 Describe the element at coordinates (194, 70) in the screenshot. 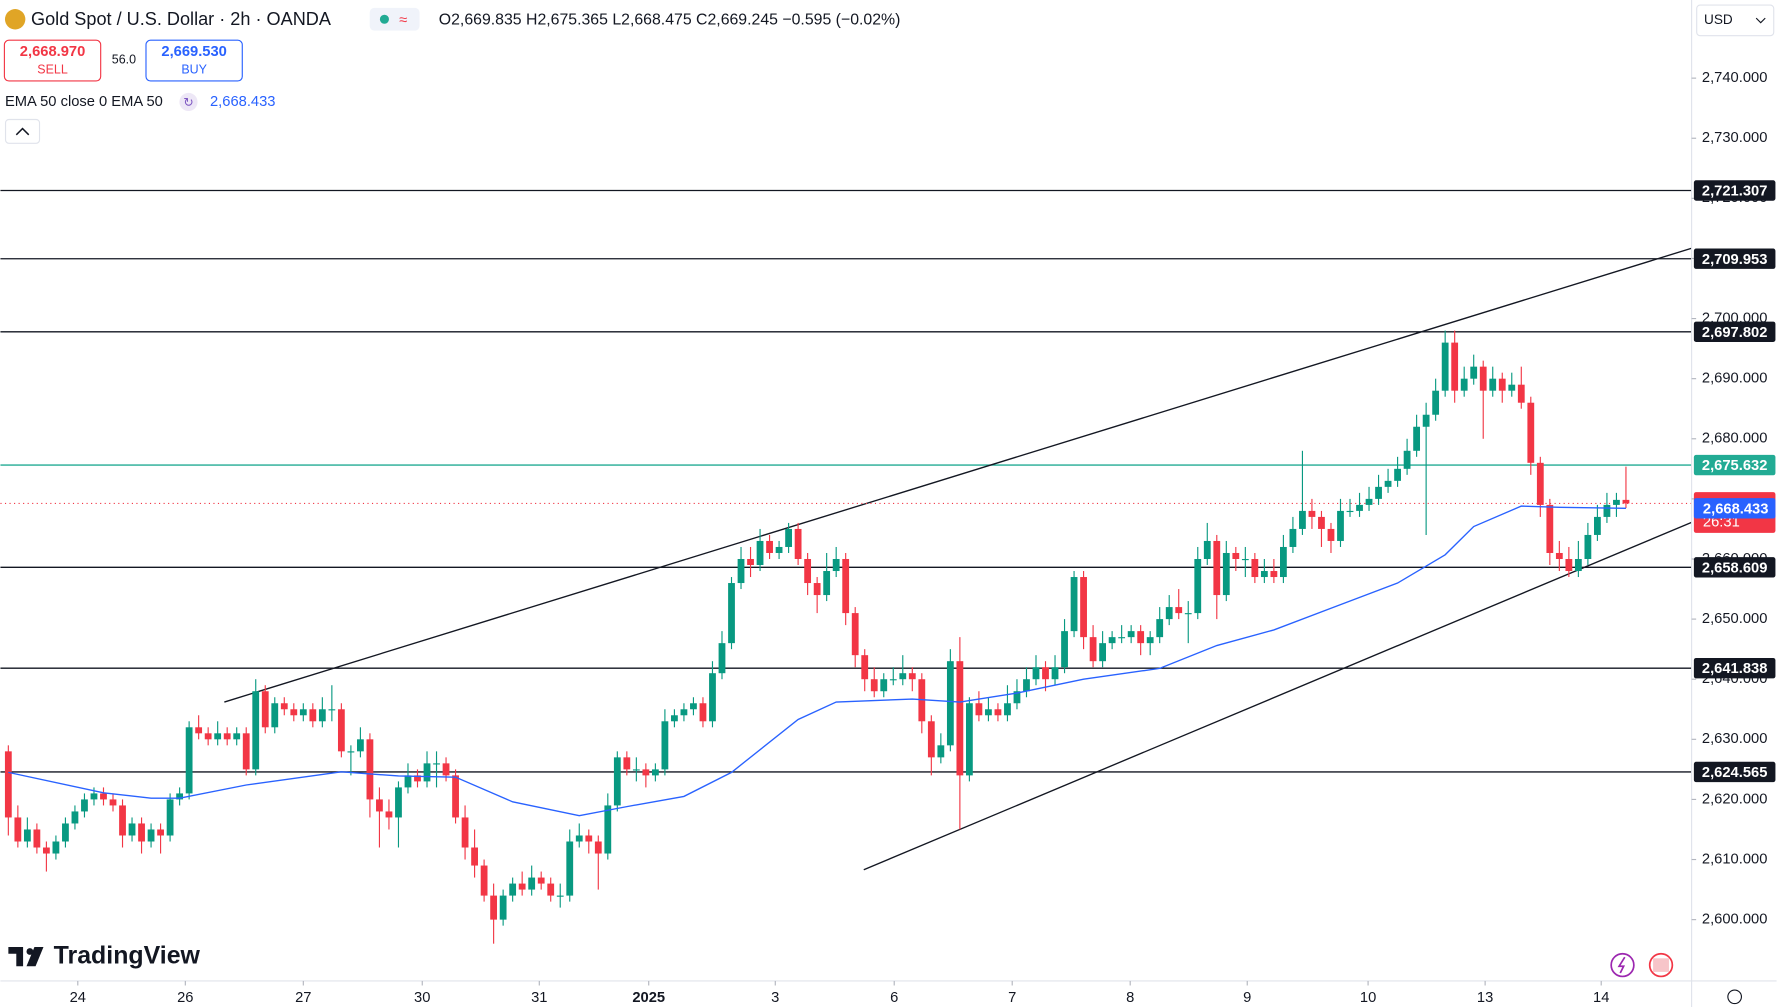

I see `buy-label: BUY` at that location.